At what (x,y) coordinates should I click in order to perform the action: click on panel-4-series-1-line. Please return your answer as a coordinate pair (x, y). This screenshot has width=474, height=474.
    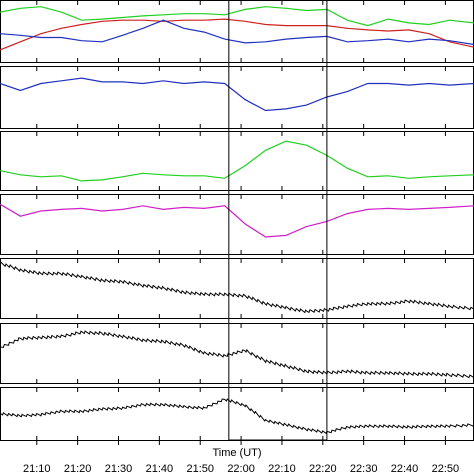
    Looking at the image, I should click on (237, 220).